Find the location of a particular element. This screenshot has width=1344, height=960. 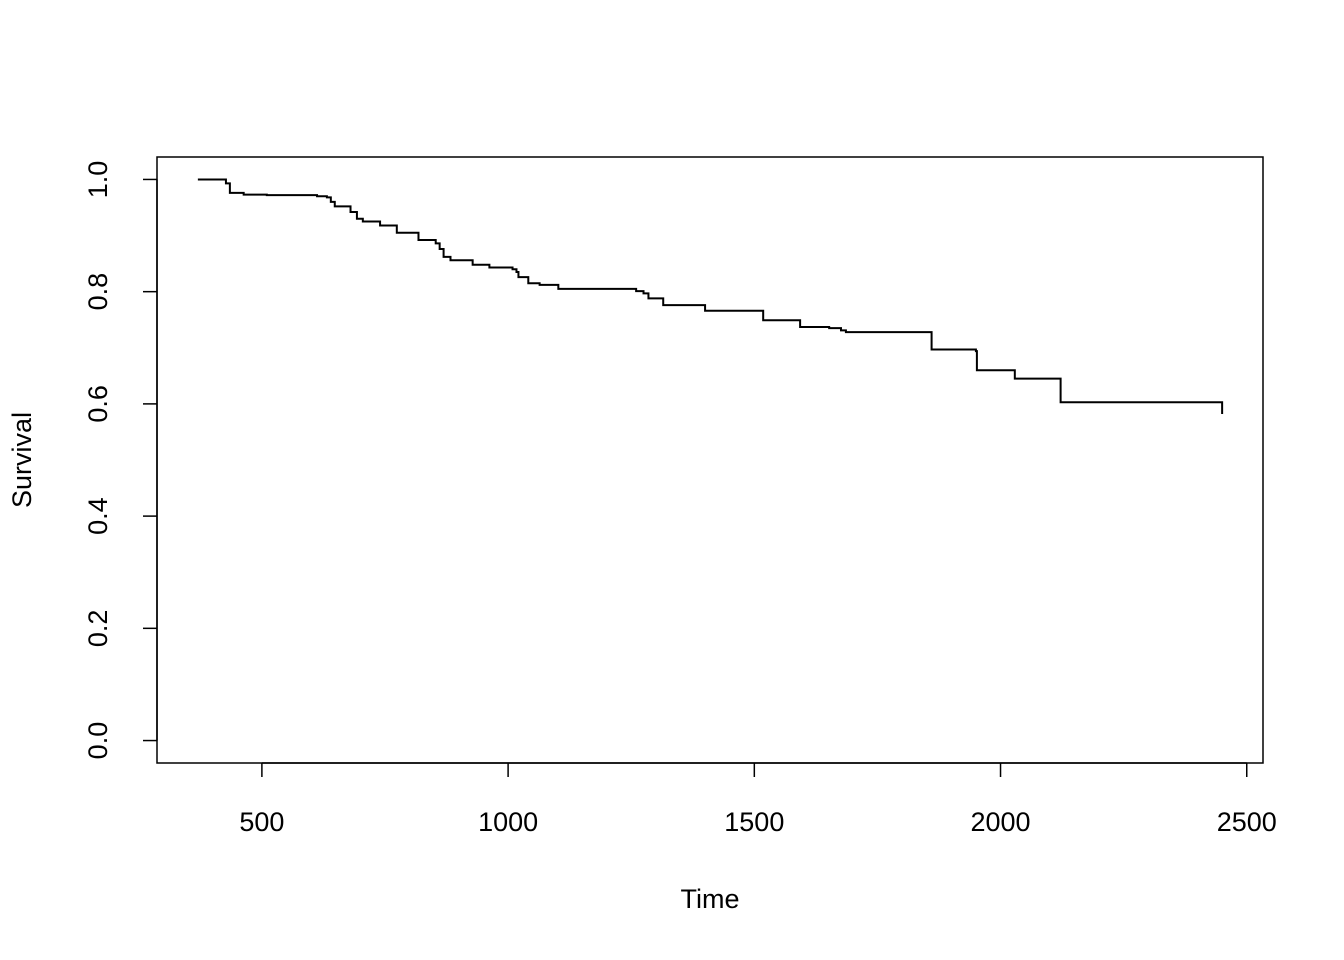

y-tick-label: 0.0 is located at coordinates (98, 741).